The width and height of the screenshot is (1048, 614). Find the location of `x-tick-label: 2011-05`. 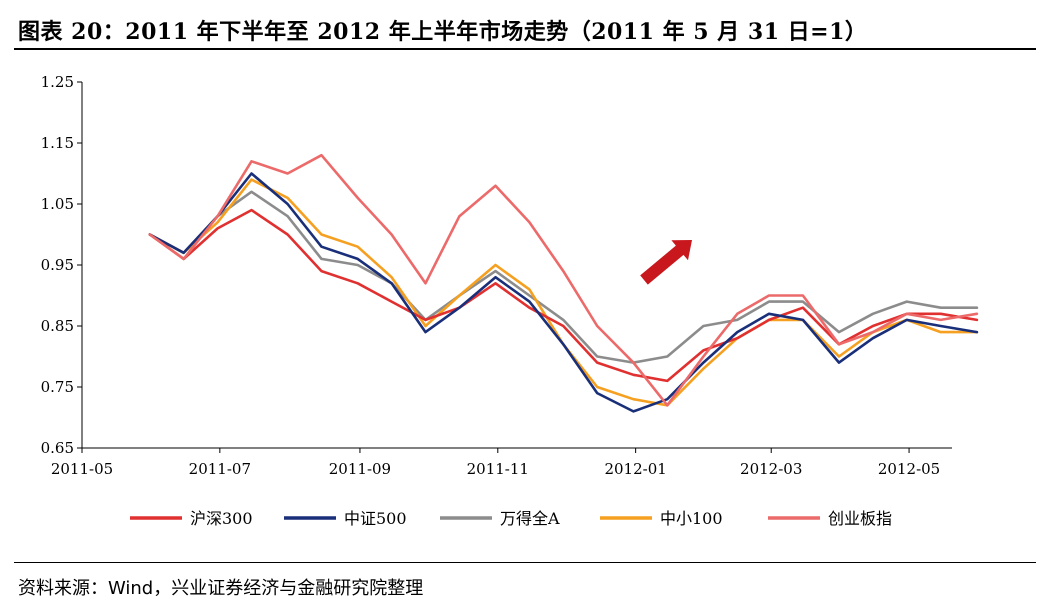

x-tick-label: 2011-05 is located at coordinates (82, 469).